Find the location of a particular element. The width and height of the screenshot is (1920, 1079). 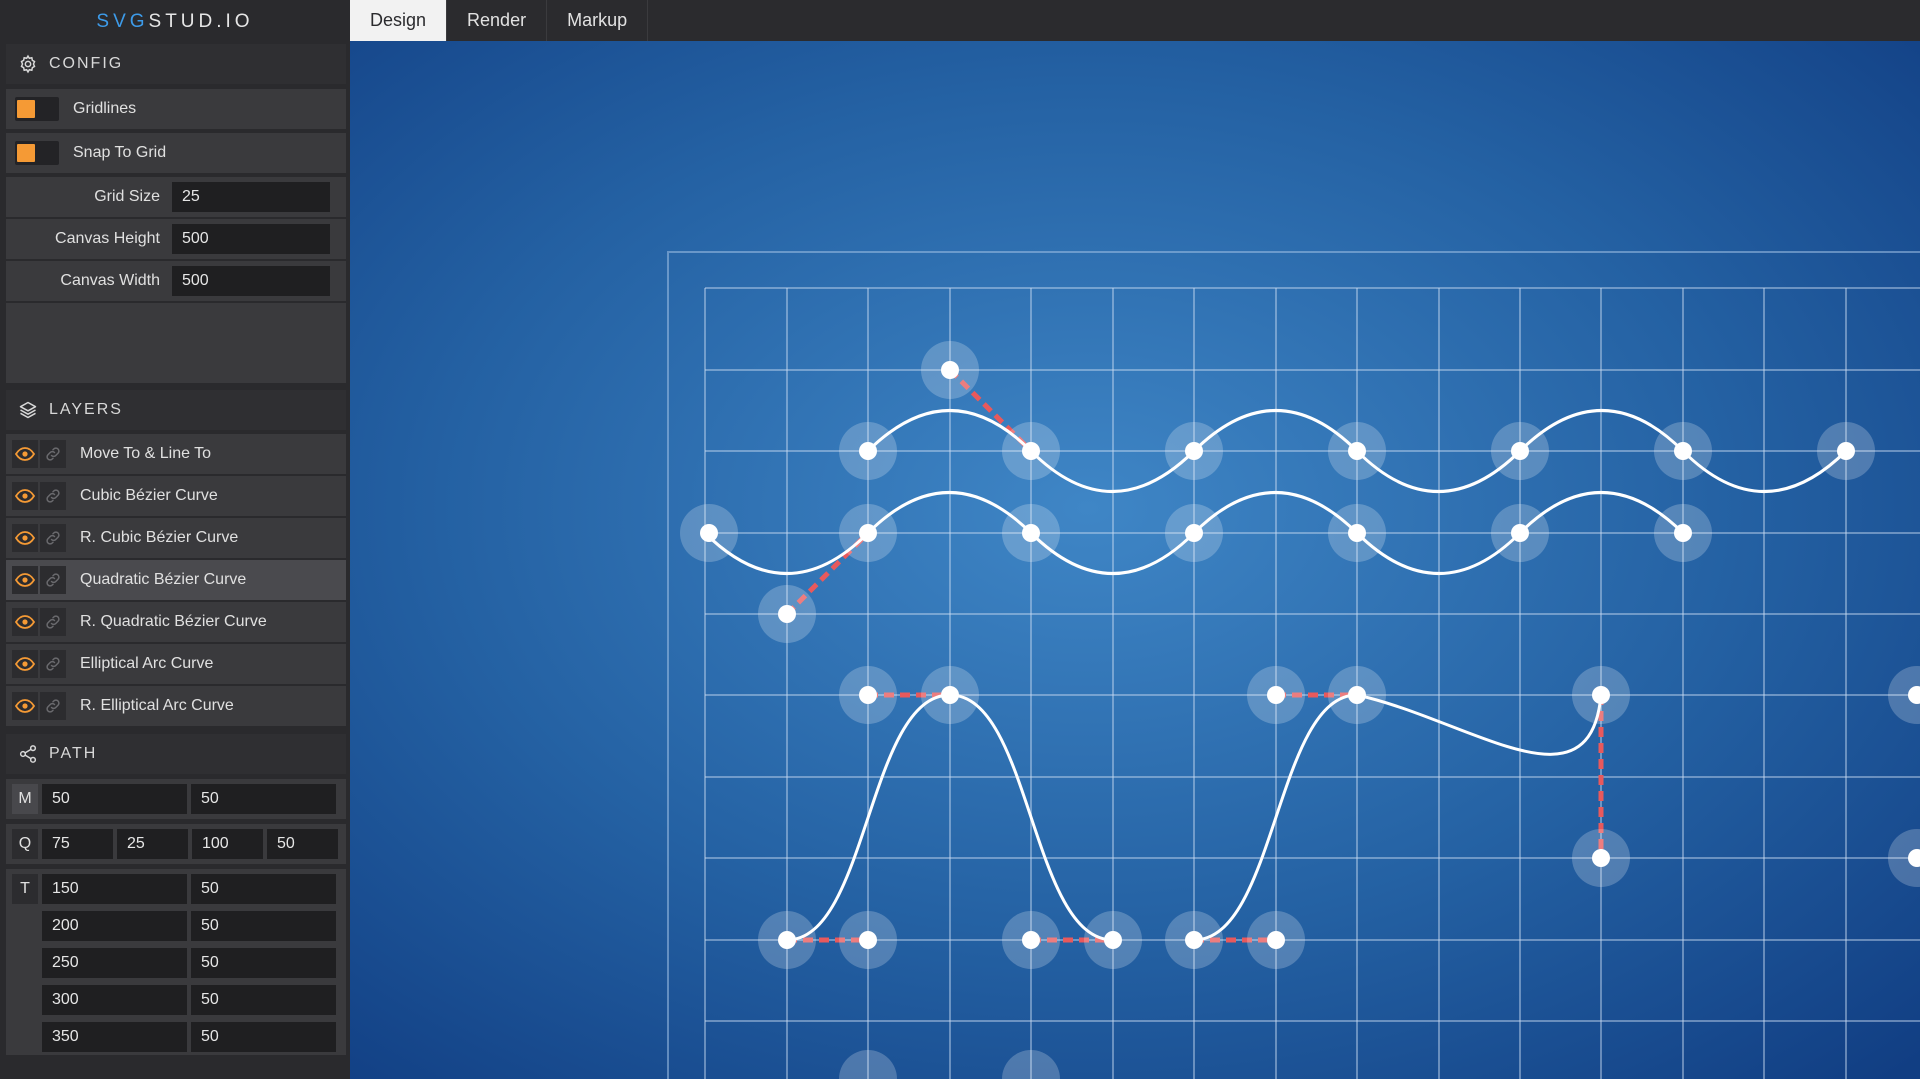

config-header: CONFIG is located at coordinates (176, 64).